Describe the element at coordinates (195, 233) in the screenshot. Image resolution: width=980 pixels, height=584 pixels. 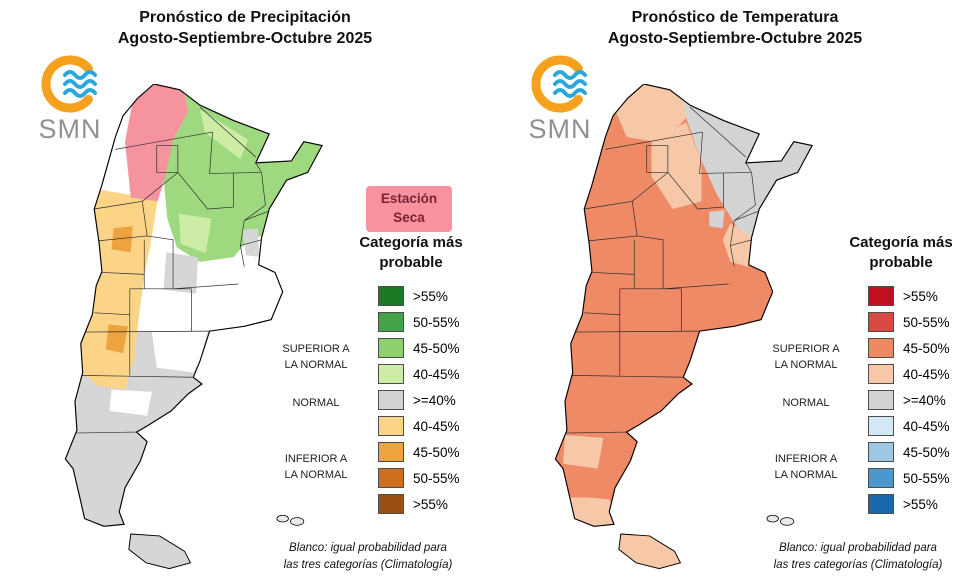
I see `region-green-light-cordoba` at that location.